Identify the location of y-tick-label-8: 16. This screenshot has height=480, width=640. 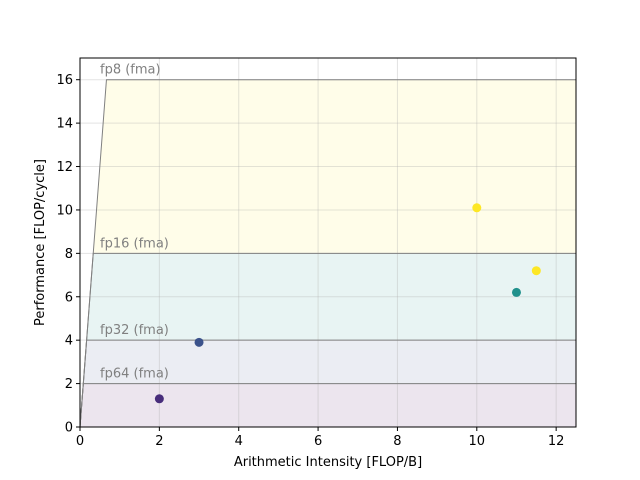
(64, 80).